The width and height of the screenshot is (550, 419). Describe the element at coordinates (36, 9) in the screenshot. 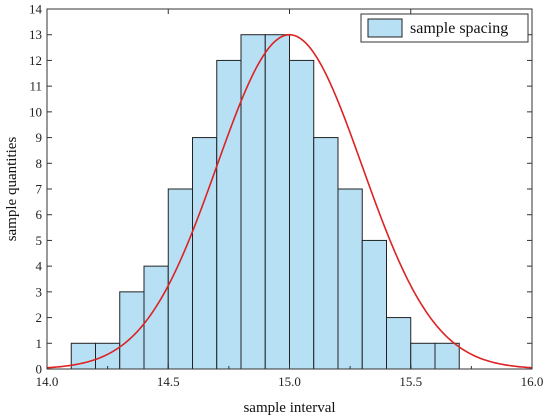

I see `y-tick-label: 14` at that location.